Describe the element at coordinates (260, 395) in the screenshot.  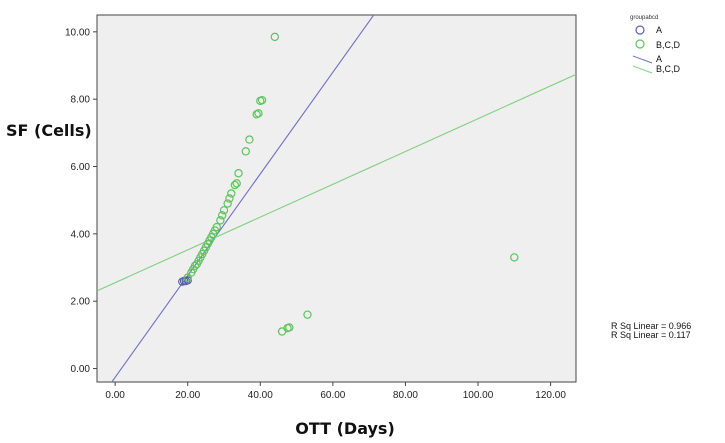
I see `x-tick-label: 40.00` at that location.